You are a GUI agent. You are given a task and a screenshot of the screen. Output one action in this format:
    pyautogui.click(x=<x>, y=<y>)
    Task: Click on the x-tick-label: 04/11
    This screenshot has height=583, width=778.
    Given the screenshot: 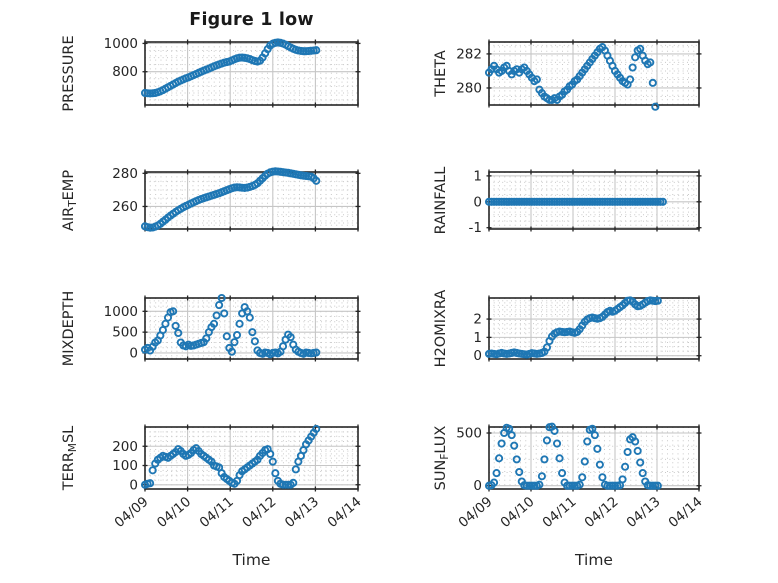 What is the action you would take?
    pyautogui.click(x=217, y=512)
    